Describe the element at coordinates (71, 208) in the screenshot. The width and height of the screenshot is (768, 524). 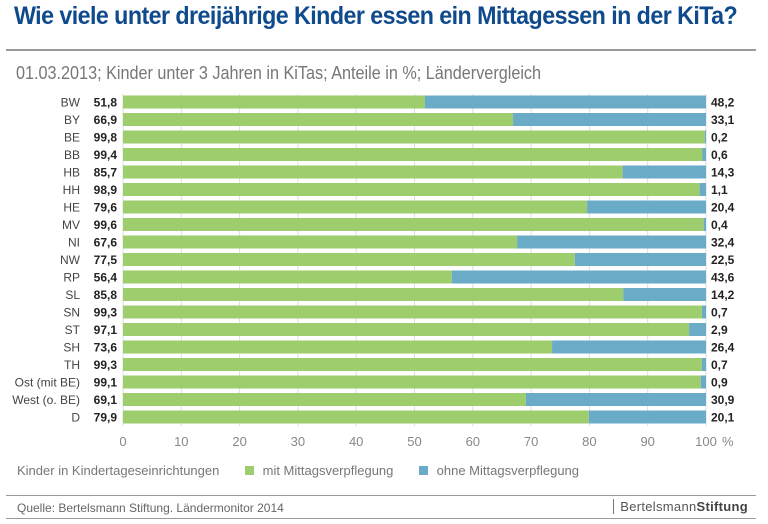
I see `category-label: HE` at that location.